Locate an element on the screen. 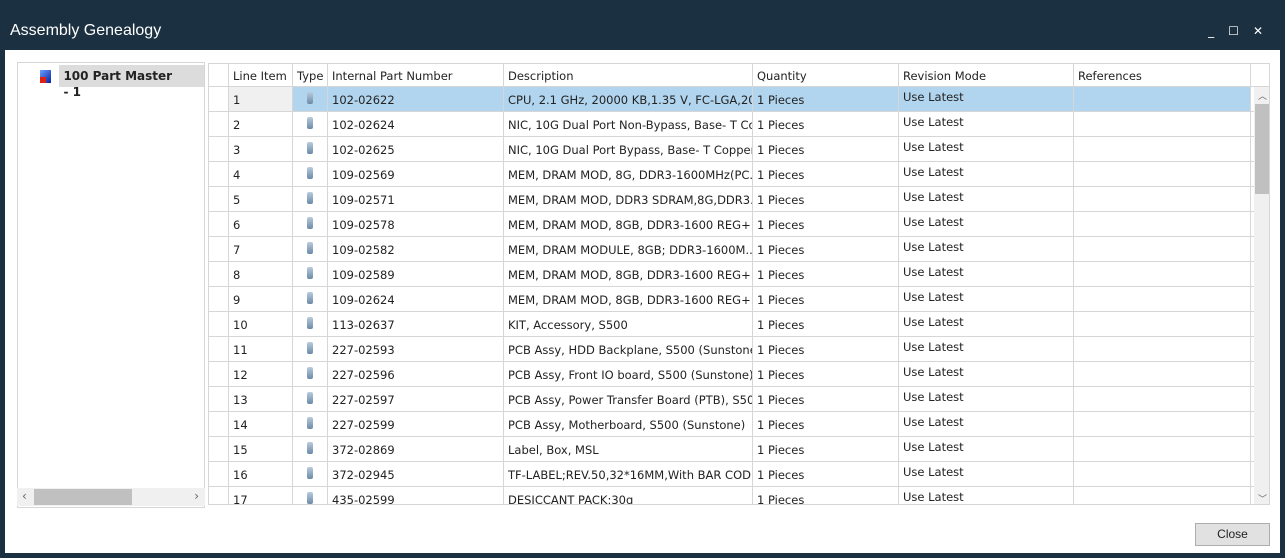 This screenshot has width=1285, height=558. cell-internal-part-number: 372-02945 is located at coordinates (416, 474).